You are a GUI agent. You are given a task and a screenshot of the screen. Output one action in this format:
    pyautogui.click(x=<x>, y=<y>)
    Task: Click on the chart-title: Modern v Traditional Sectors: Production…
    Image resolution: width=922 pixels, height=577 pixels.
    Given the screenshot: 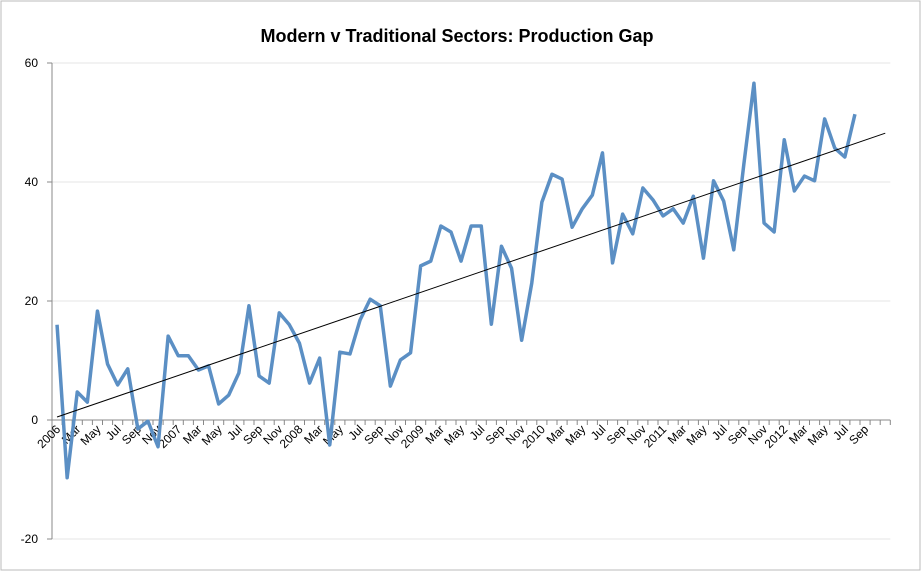 What is the action you would take?
    pyautogui.click(x=456, y=36)
    